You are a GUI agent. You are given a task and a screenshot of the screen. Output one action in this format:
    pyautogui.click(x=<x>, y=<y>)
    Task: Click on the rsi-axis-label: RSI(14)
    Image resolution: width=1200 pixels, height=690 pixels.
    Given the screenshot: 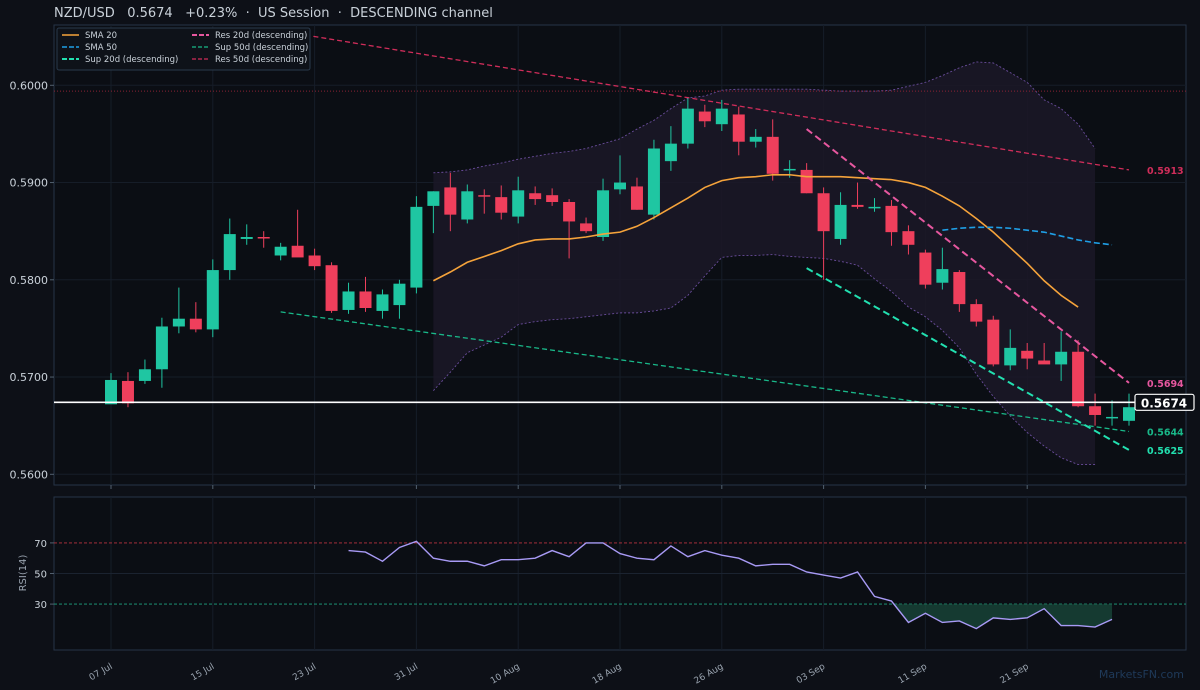 What is the action you would take?
    pyautogui.click(x=23, y=573)
    